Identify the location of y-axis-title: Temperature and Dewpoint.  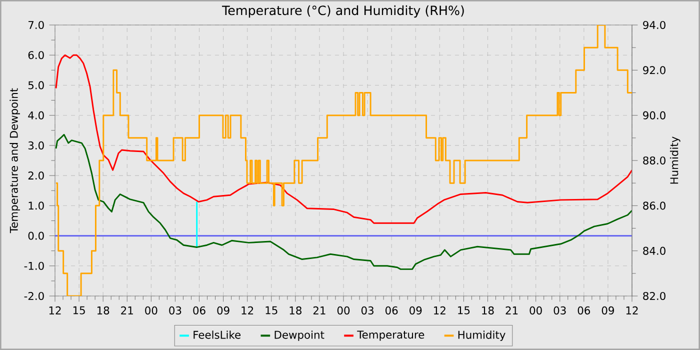
(15, 161).